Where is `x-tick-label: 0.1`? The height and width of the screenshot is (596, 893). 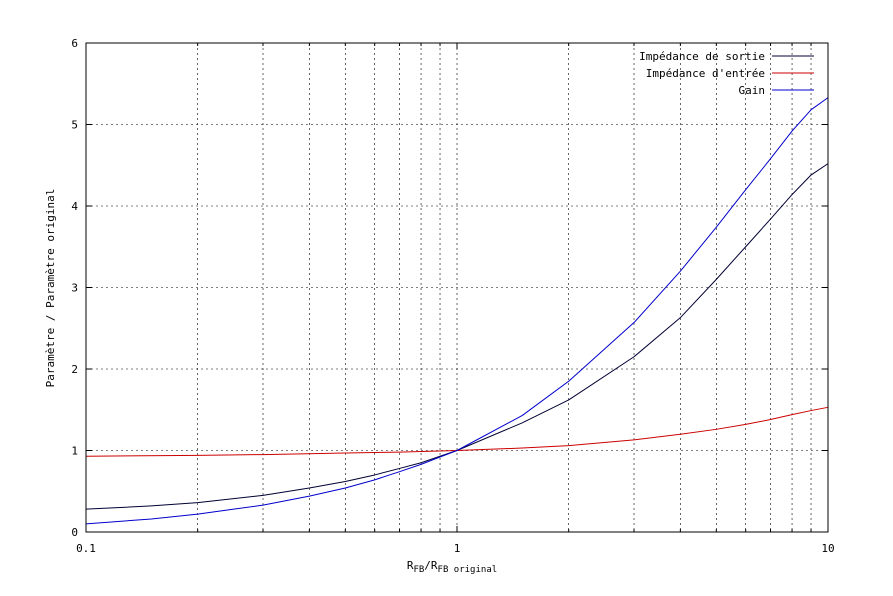 x-tick-label: 0.1 is located at coordinates (86, 548).